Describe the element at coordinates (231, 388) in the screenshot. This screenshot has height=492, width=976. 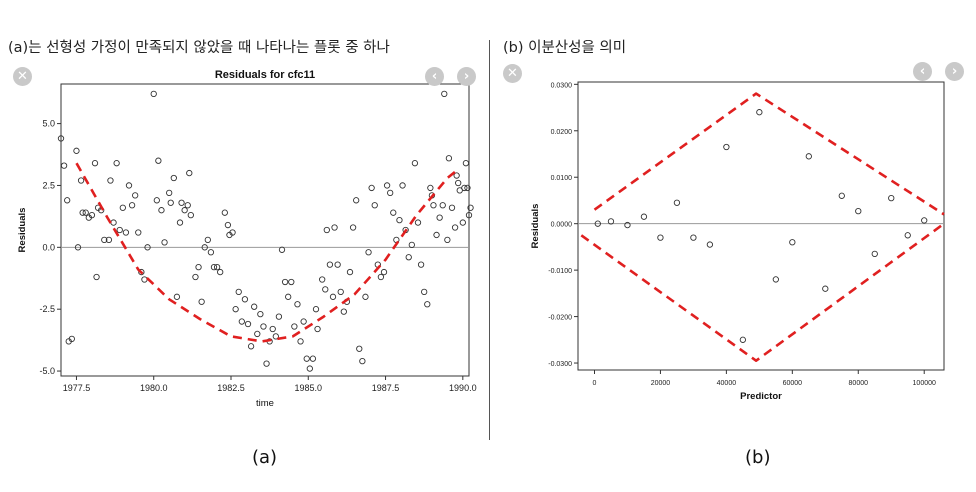
I see `x-tick-label: 1982.5` at that location.